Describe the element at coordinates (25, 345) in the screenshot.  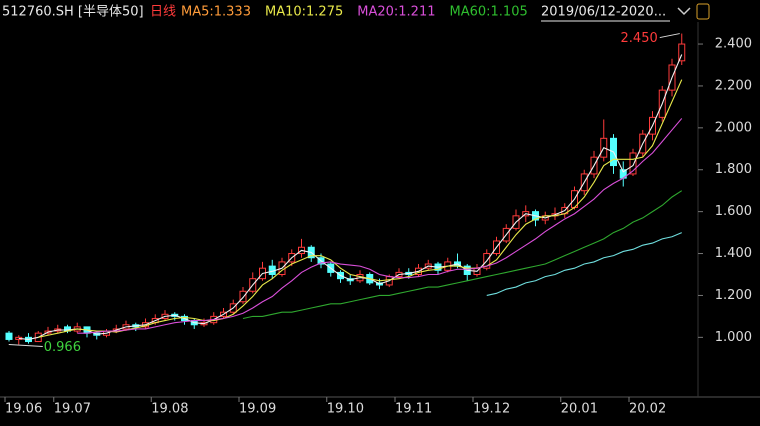
I see `min-pointer` at that location.